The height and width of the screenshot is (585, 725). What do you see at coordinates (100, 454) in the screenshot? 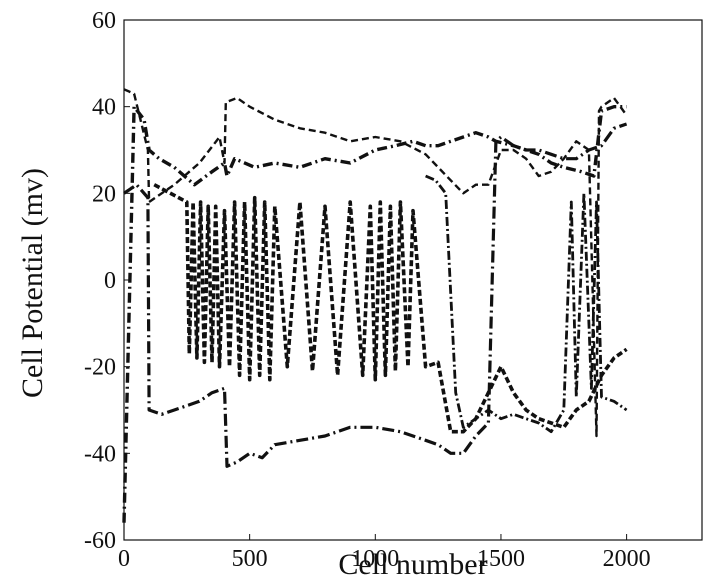
I see `y-tick-label: -40` at bounding box center [100, 454].